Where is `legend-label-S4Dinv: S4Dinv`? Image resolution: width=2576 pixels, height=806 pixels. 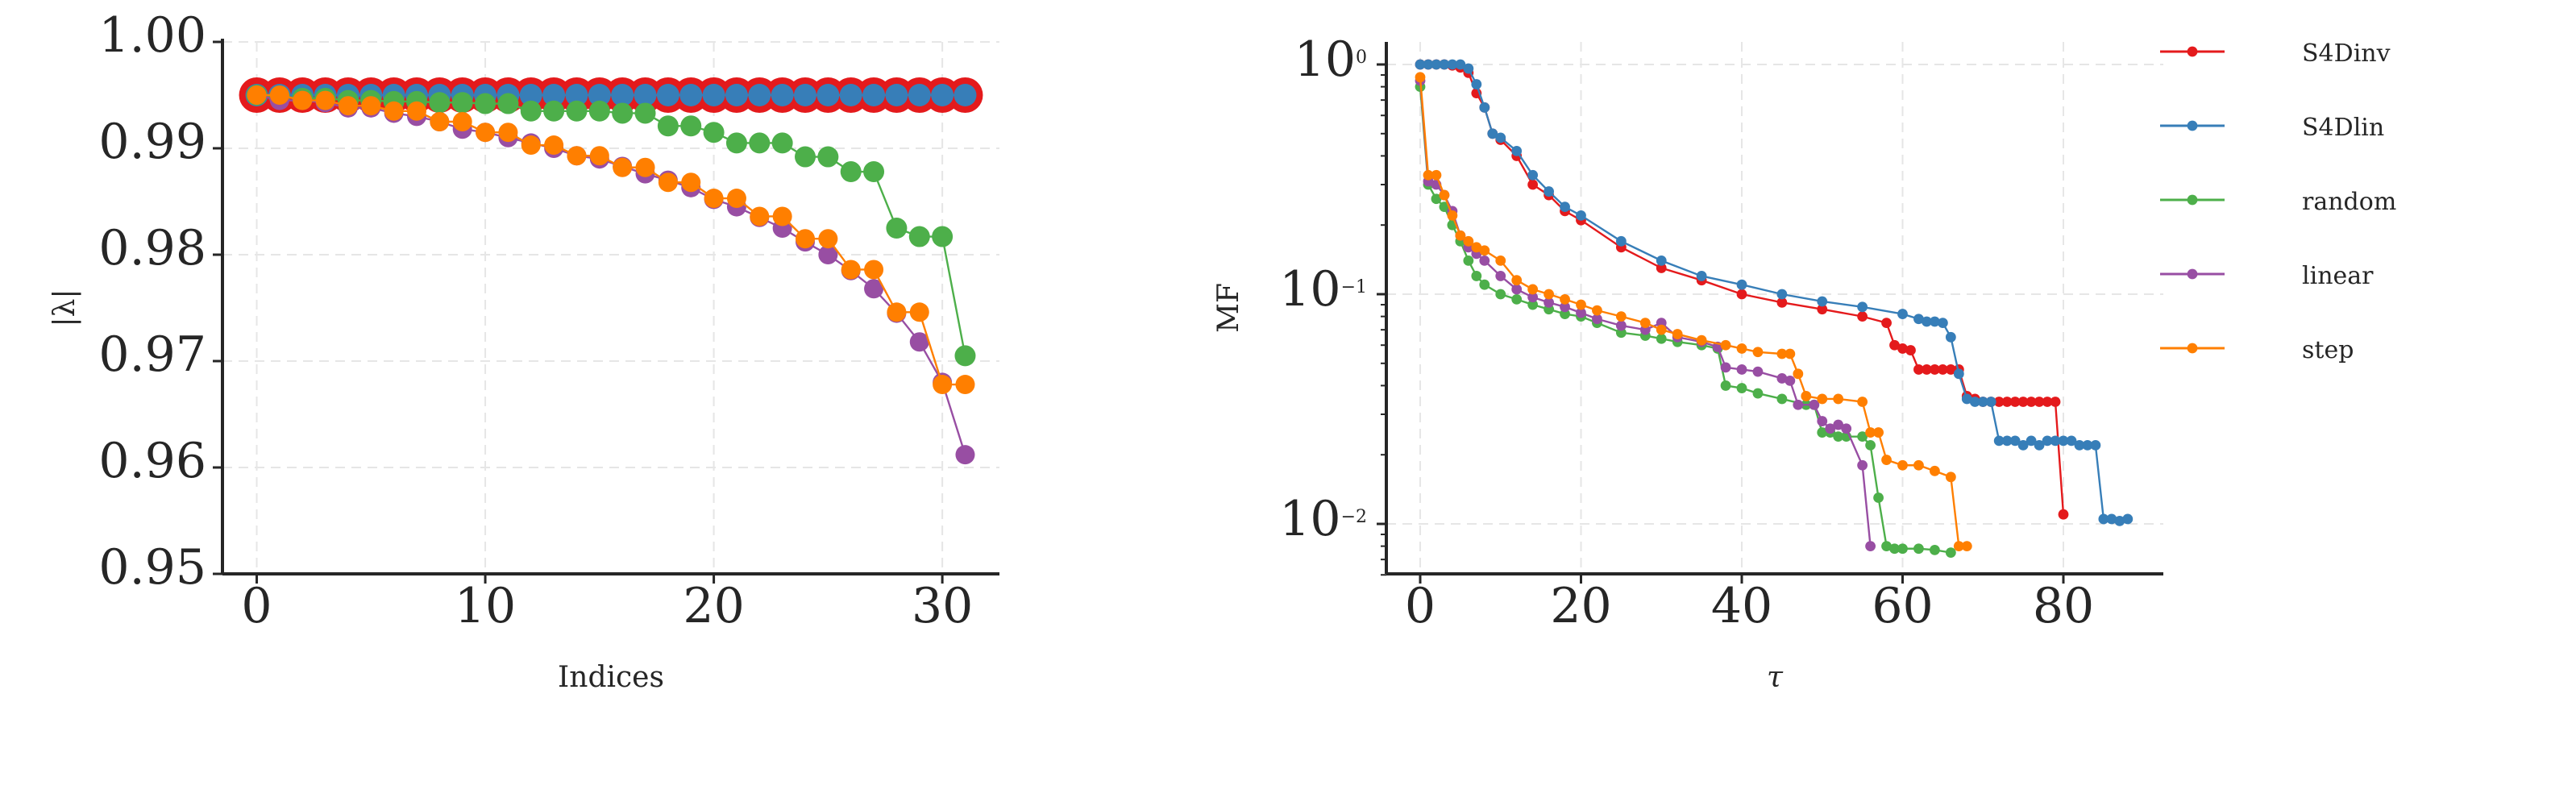 legend-label-S4Dinv: S4Dinv is located at coordinates (2346, 53).